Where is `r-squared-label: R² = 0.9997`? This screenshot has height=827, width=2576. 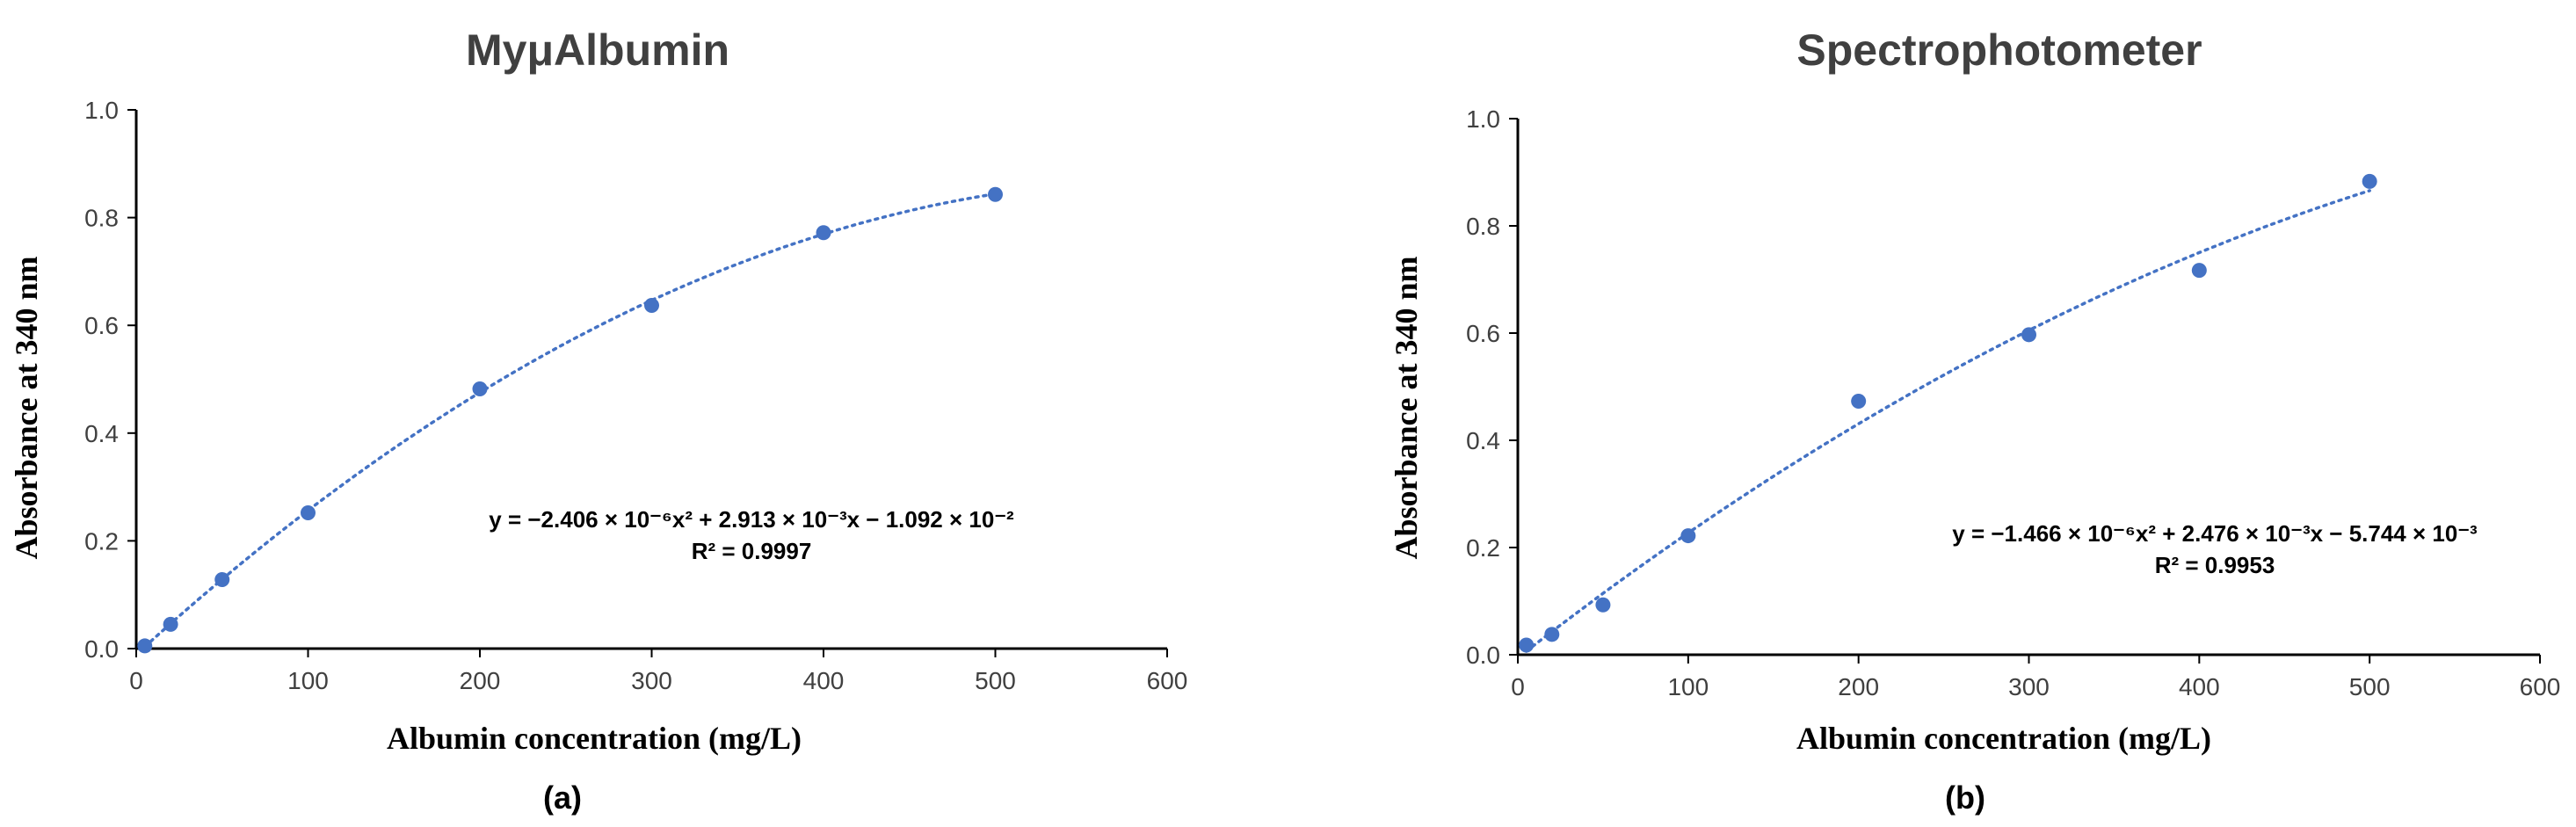
r-squared-label: R² = 0.9997 is located at coordinates (752, 551).